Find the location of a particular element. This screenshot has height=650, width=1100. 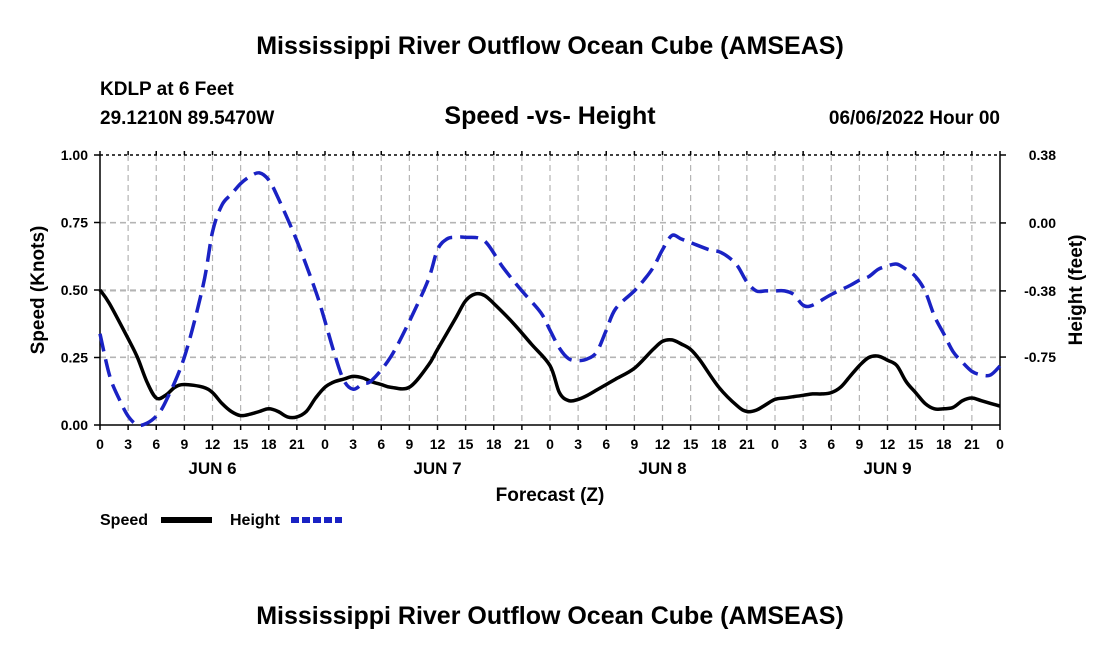

x-axis-label: Forecast (Z) is located at coordinates (550, 495).